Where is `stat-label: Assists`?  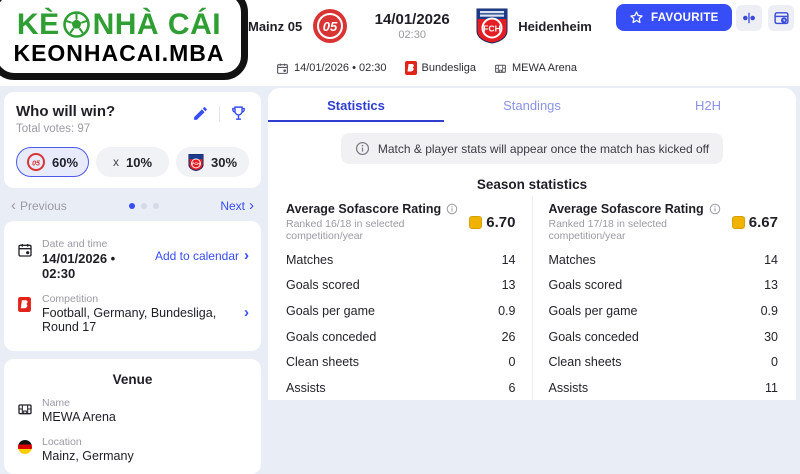 stat-label: Assists is located at coordinates (306, 387).